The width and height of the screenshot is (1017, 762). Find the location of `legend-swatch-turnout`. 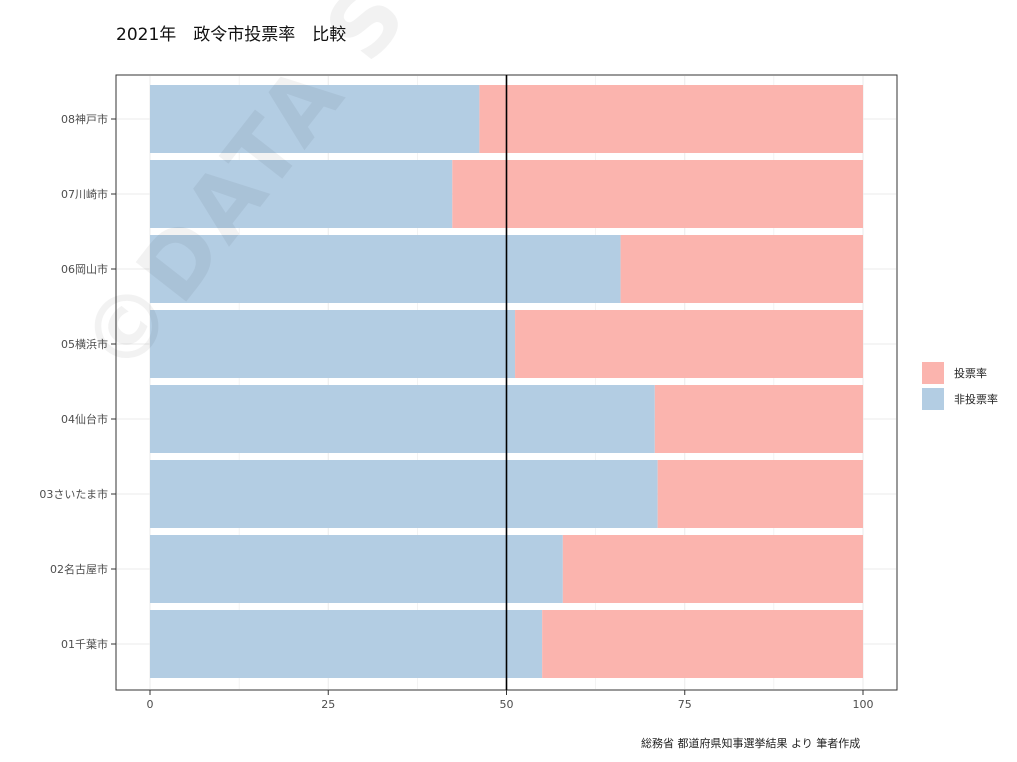

legend-swatch-turnout is located at coordinates (933, 373).